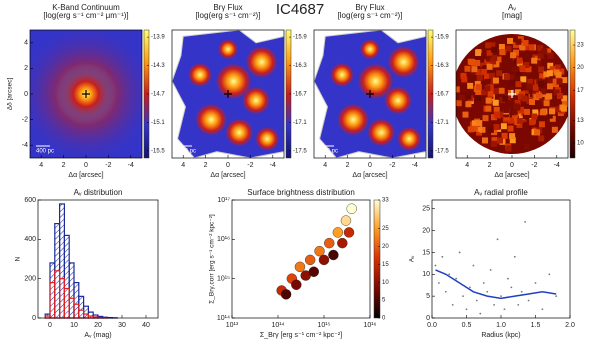  What do you see at coordinates (158, 38) in the screenshot?
I see `colorbar-tick-label: -13.9` at bounding box center [158, 38].